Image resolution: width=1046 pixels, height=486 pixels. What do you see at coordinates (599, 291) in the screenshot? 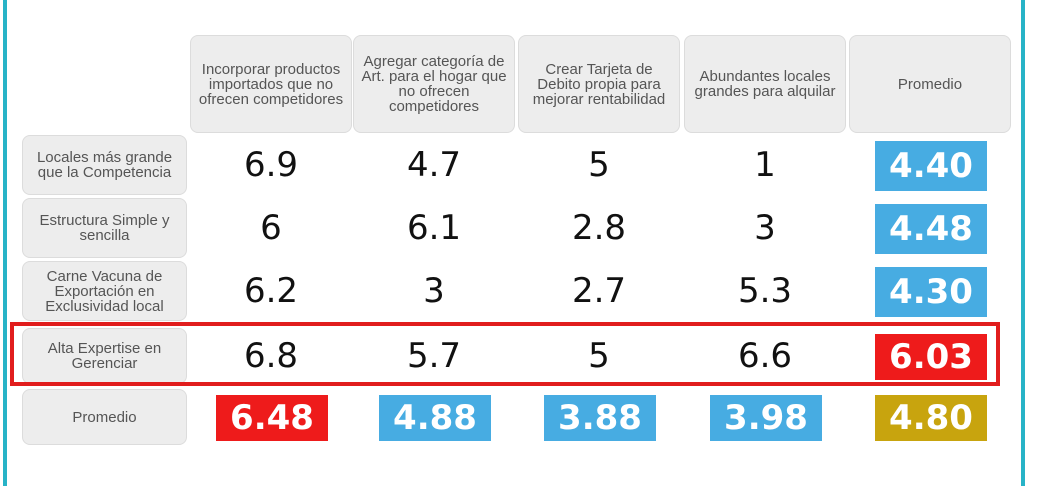
I see `cell-value: 2.7` at bounding box center [599, 291].